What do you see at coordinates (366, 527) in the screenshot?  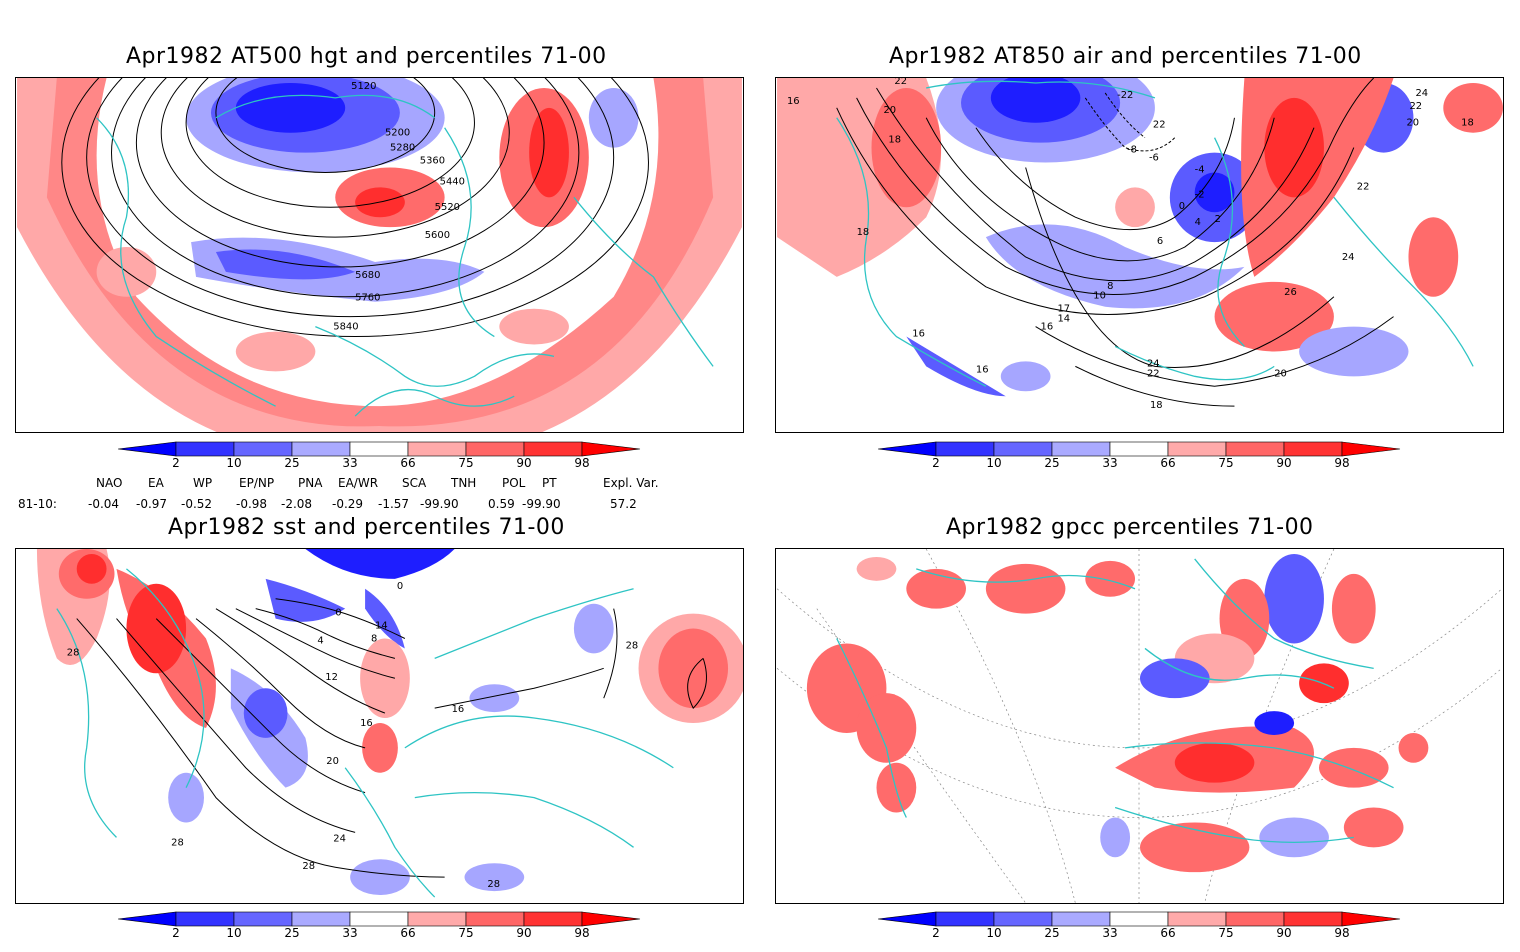 I see `panel-title-sst: Apr1982 sst and percentiles 71-00` at bounding box center [366, 527].